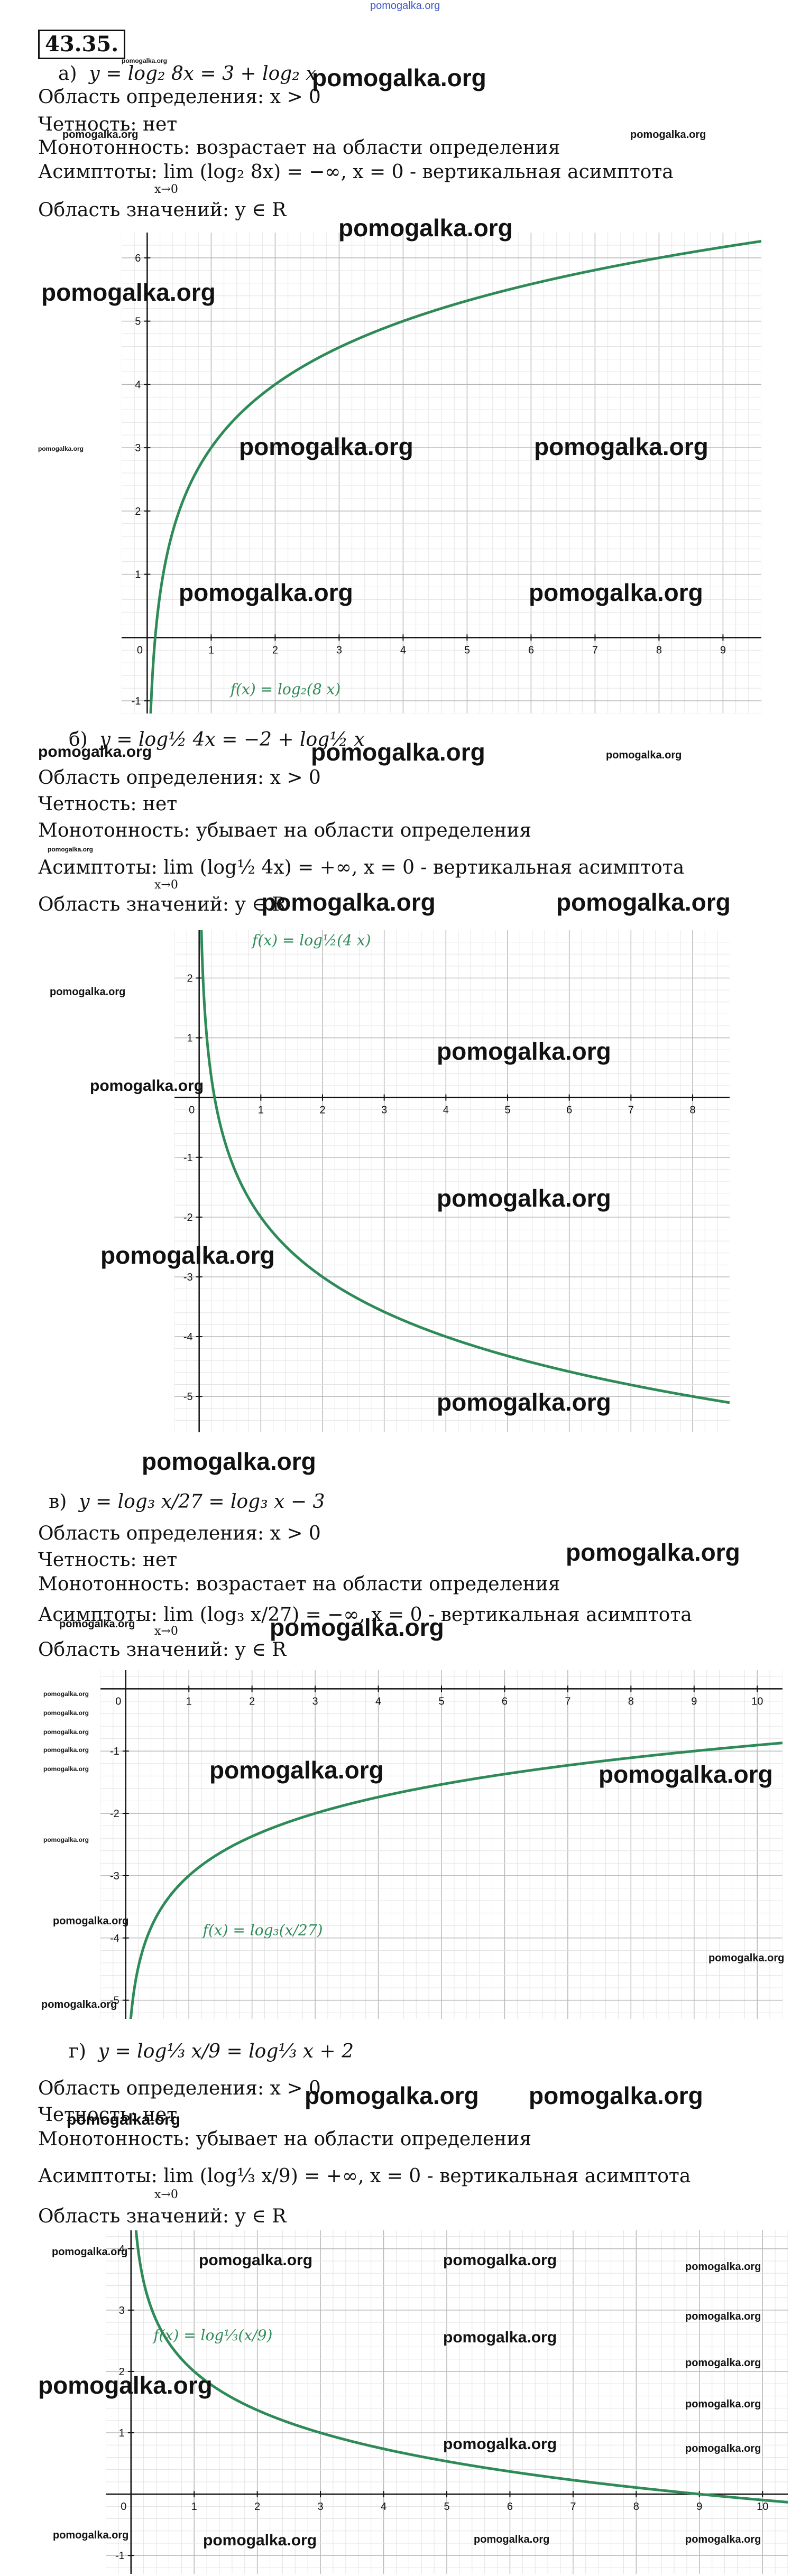  What do you see at coordinates (162, 1650) in the screenshot?
I see `part-c-range: Область значений: y ∈ R` at bounding box center [162, 1650].